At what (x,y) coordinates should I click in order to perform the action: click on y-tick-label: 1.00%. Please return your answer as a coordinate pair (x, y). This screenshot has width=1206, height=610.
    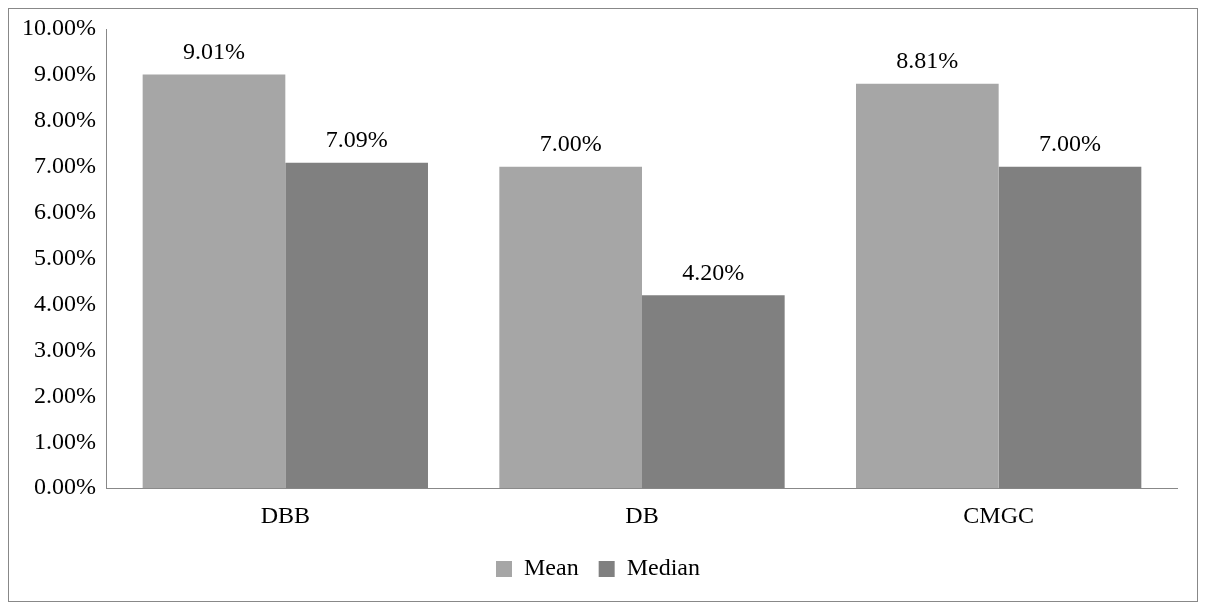
    Looking at the image, I should click on (64, 440).